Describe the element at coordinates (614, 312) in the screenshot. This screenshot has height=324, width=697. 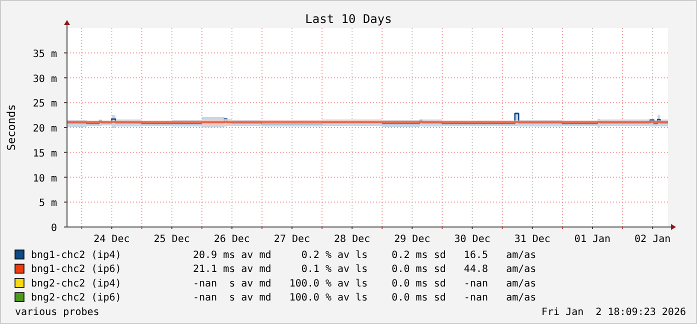
I see `text: Fri Jan 2 18:09:23 2026` at that location.